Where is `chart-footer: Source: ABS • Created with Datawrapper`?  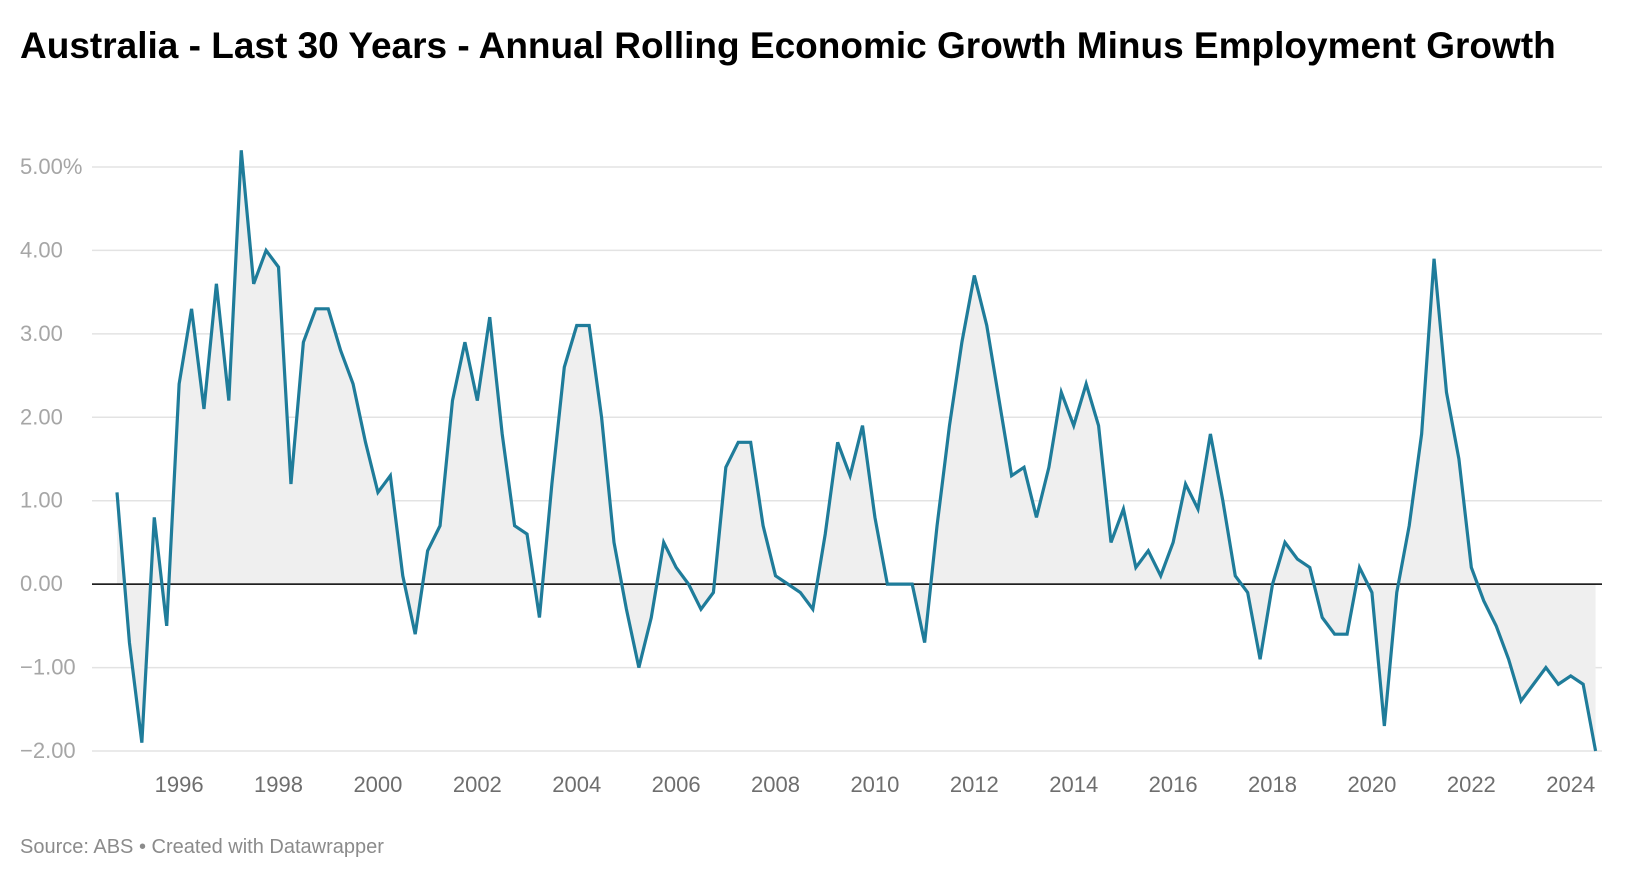 chart-footer: Source: ABS • Created with Datawrapper is located at coordinates (202, 847).